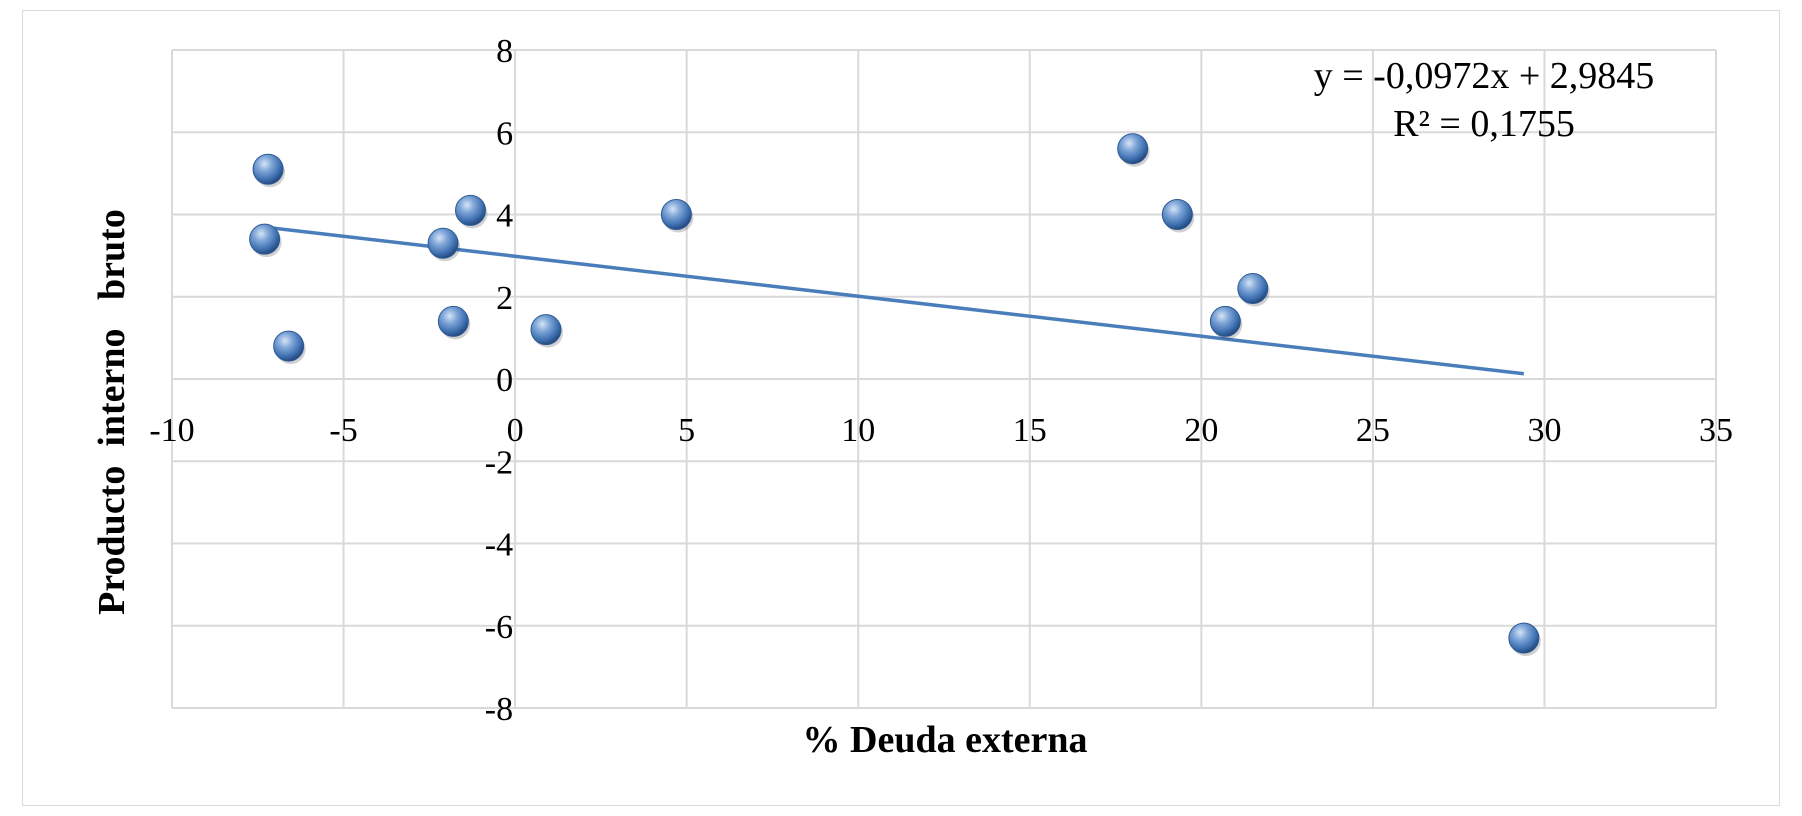 This screenshot has width=1802, height=816. I want to click on trendline, so click(894, 300).